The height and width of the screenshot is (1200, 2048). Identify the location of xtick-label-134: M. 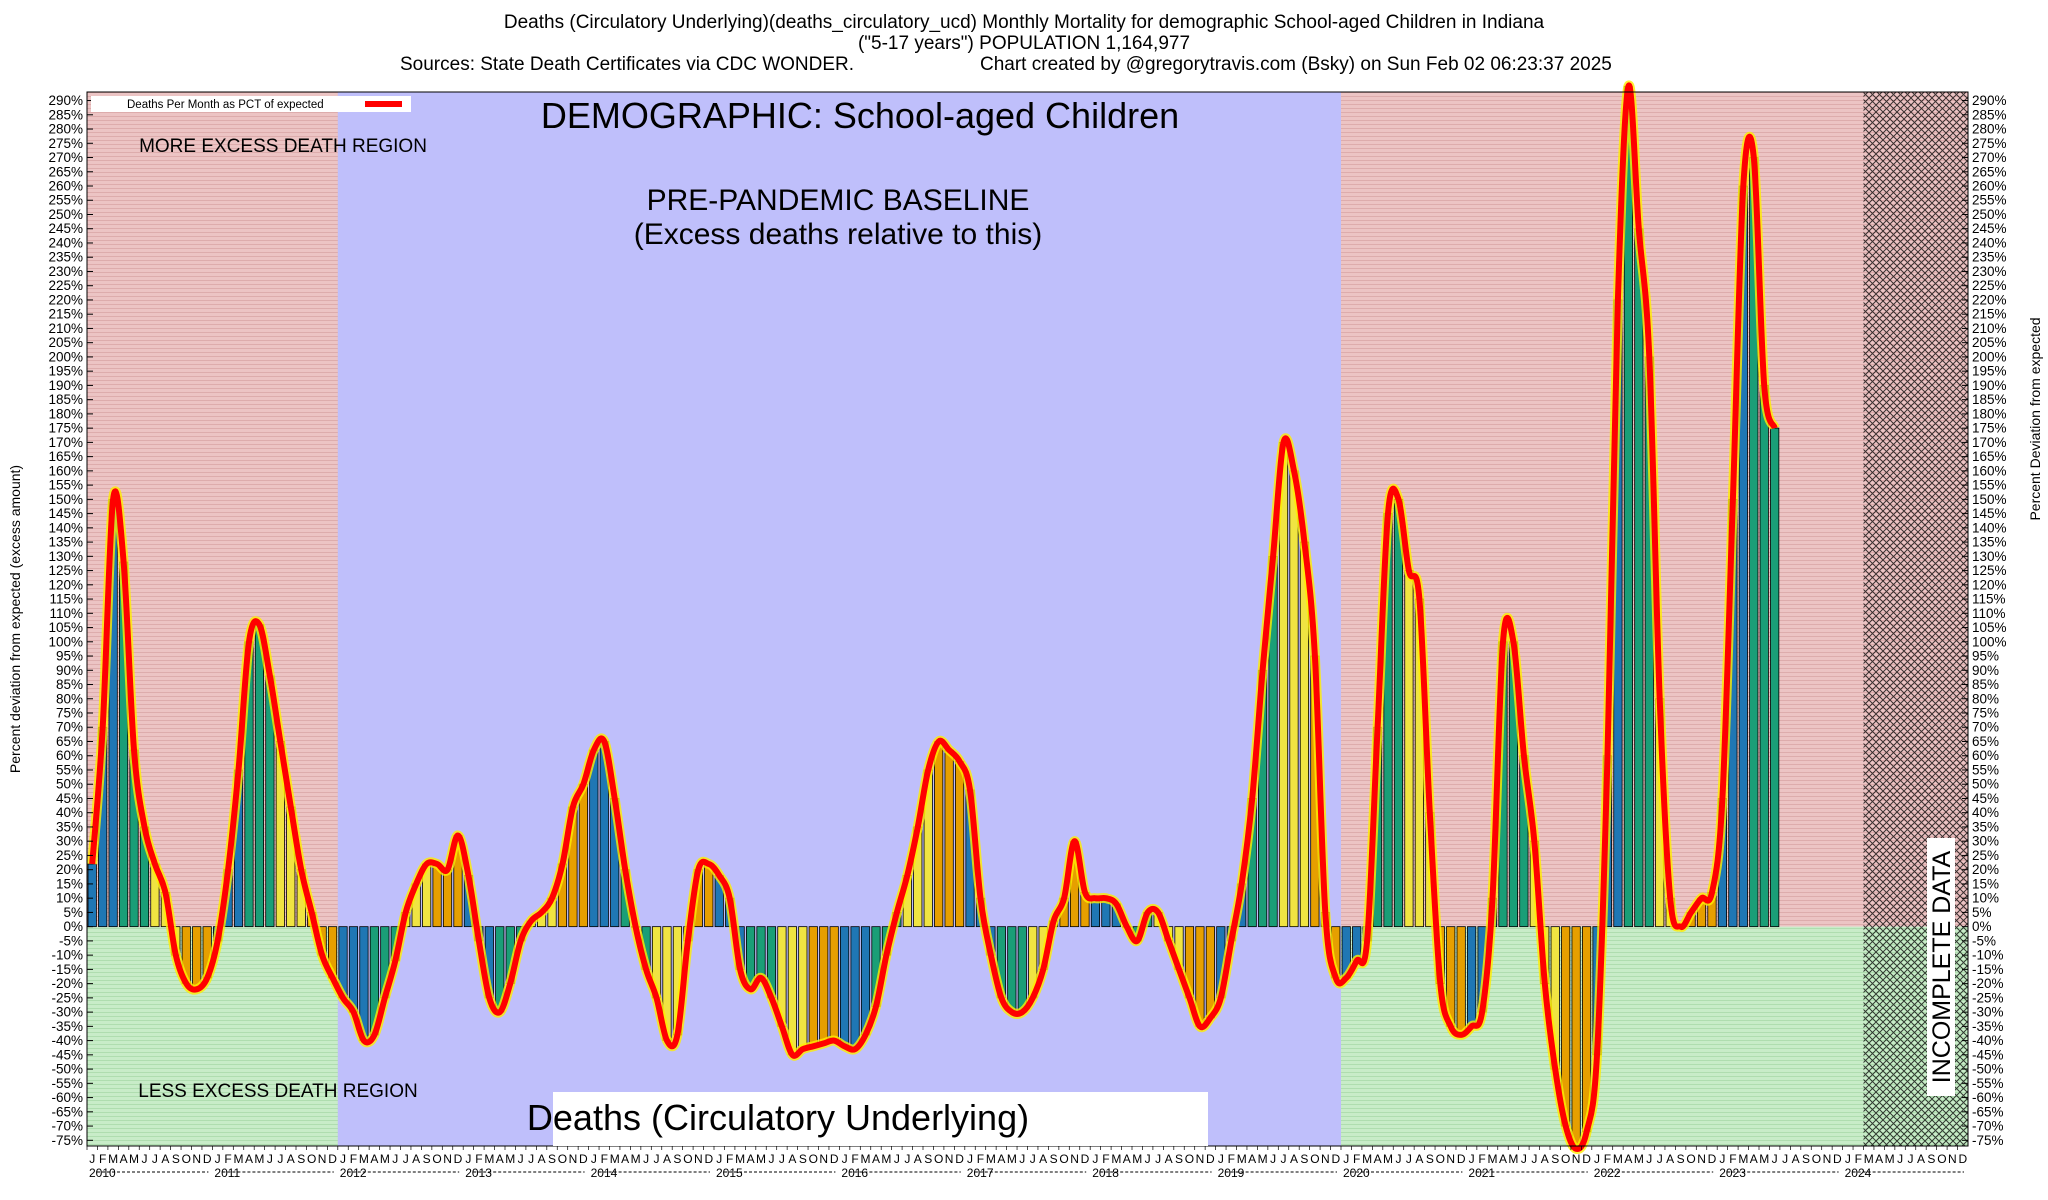
(1493, 1159).